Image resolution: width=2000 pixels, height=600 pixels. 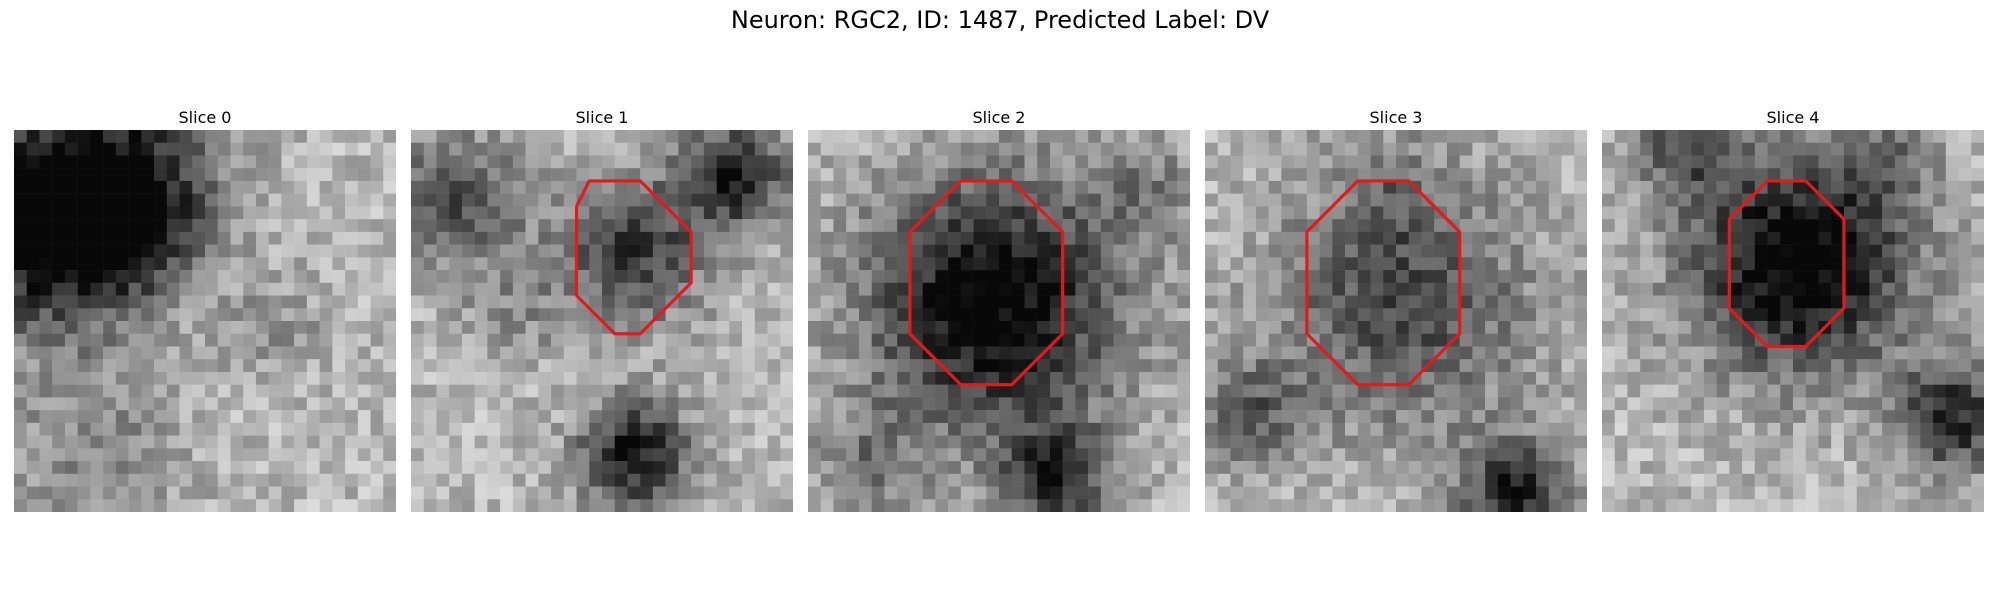 What do you see at coordinates (602, 117) in the screenshot?
I see `slice-title: Slice 1` at bounding box center [602, 117].